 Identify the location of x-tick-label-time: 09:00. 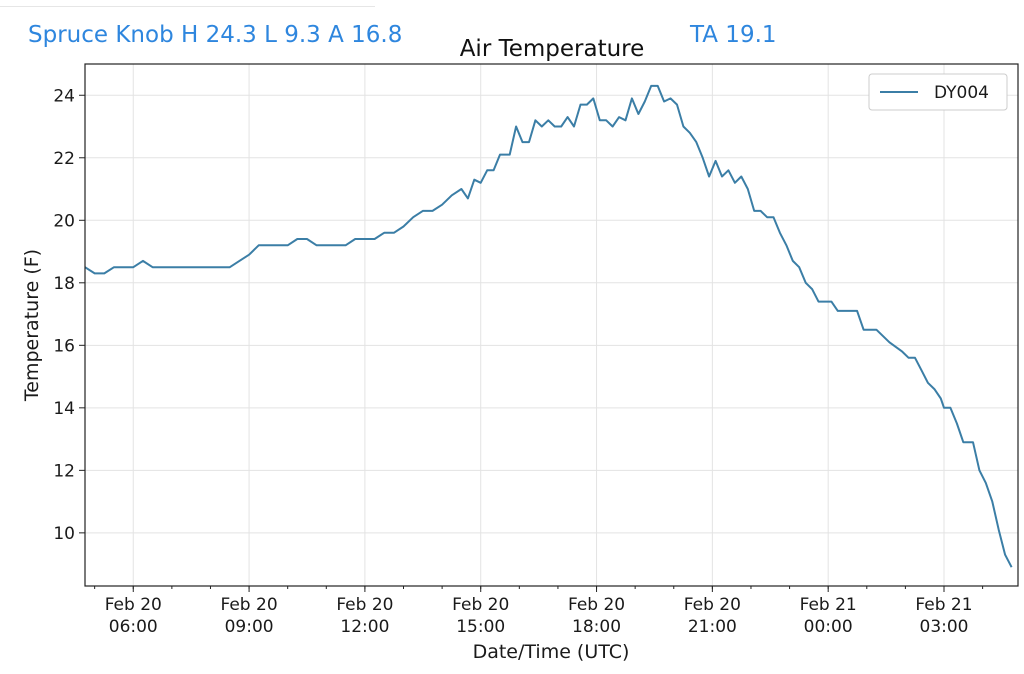
(249, 627).